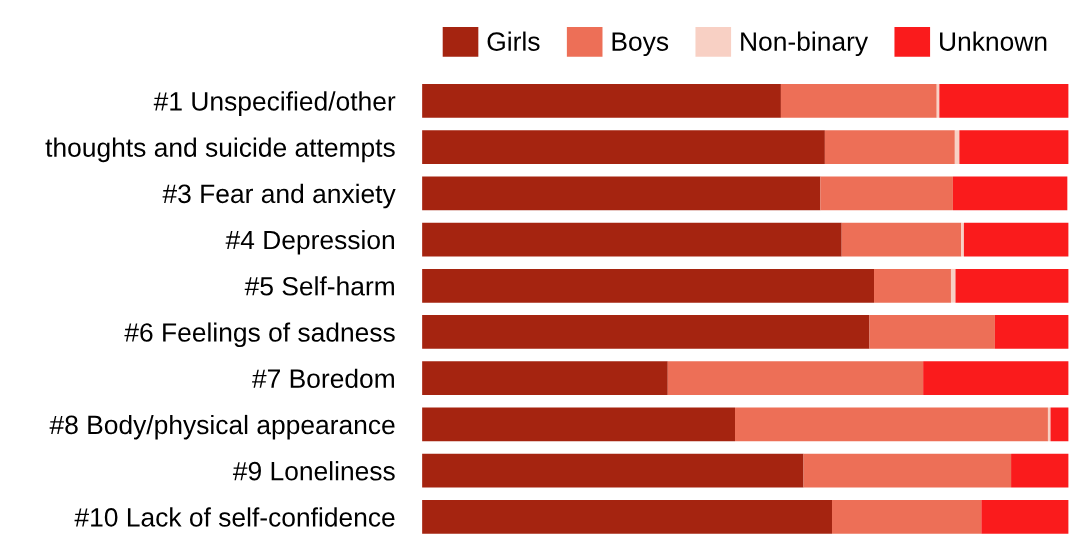 The image size is (1074, 540). I want to click on legend-label: Girls, so click(513, 41).